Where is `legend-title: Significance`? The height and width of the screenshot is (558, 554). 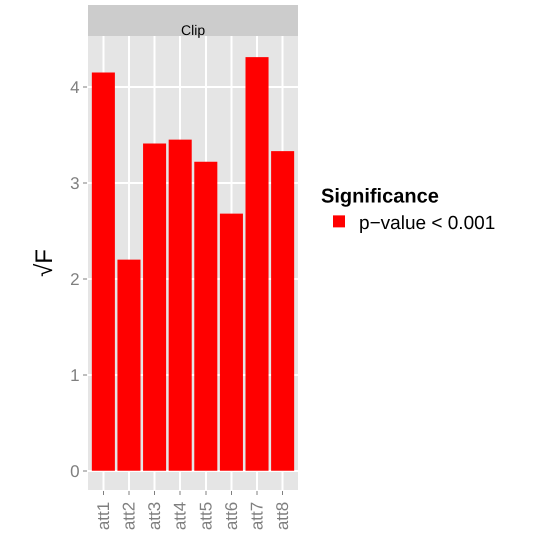 legend-title: Significance is located at coordinates (380, 197).